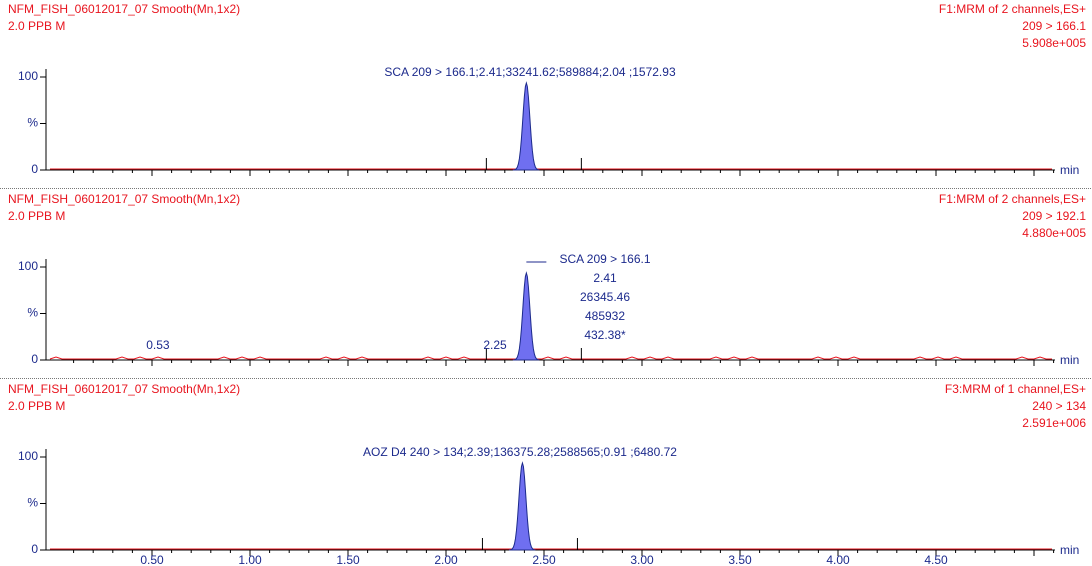 This screenshot has height=566, width=1092. What do you see at coordinates (550, 358) in the screenshot?
I see `trace` at bounding box center [550, 358].